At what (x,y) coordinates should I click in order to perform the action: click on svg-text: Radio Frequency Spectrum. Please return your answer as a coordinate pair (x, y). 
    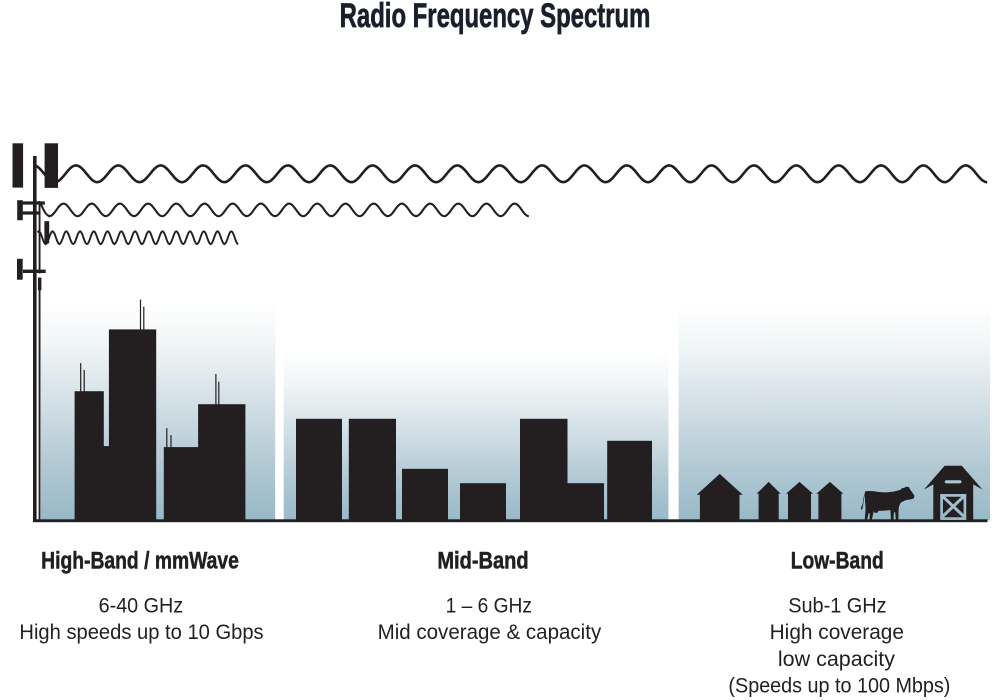
    Looking at the image, I should click on (495, 17).